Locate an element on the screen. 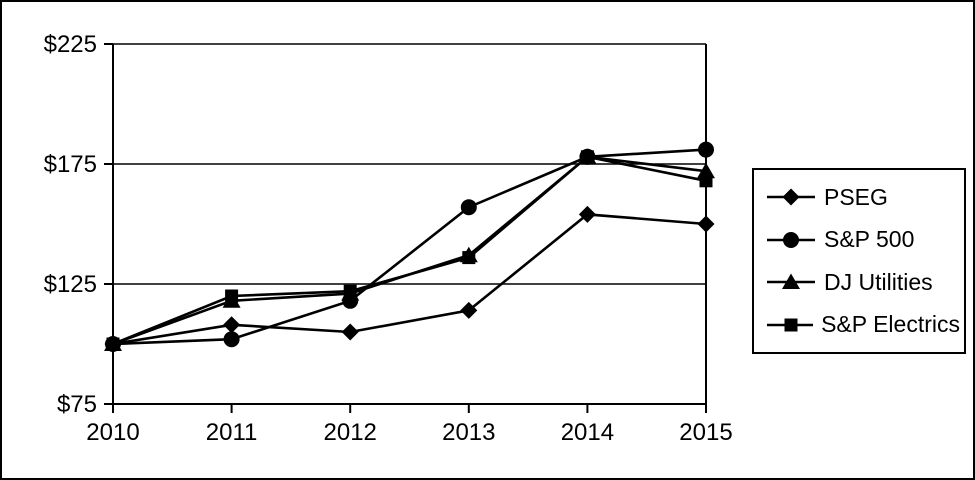 The image size is (975, 480). x-tick-label: 2012 is located at coordinates (350, 432).